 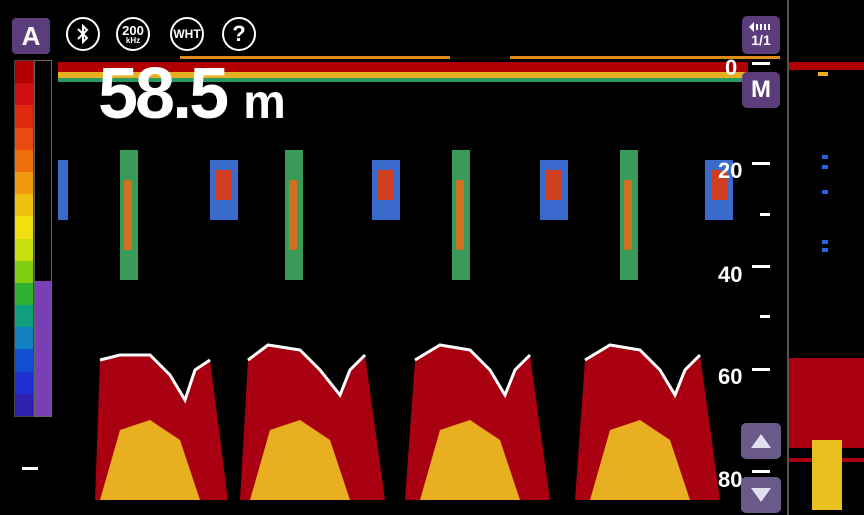 I want to click on depth-label-0: 0, so click(x=731, y=67).